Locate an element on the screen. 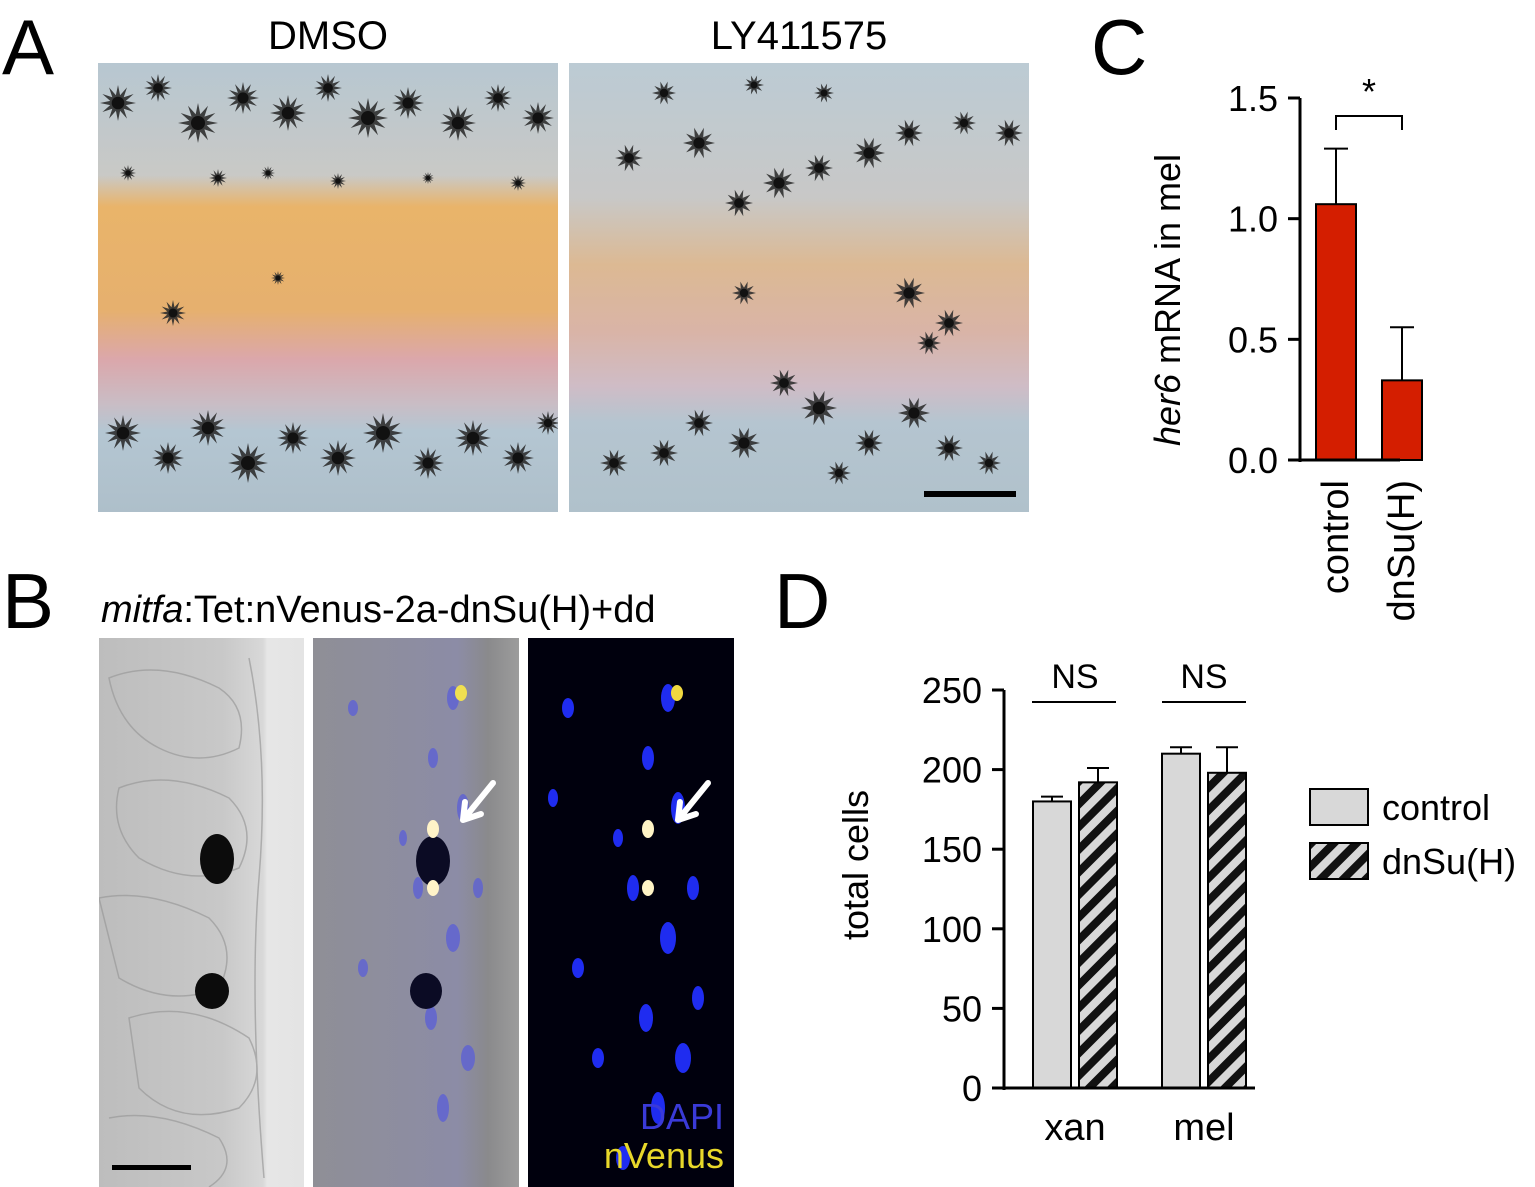 Image resolution: width=1535 pixels, height=1187 pixels. chart-d-bar-control is located at coordinates (1052, 944).